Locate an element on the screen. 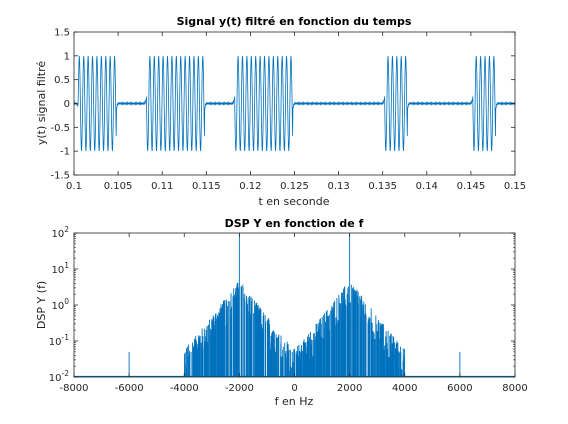  x-tick-label: 0.105 is located at coordinates (118, 186).